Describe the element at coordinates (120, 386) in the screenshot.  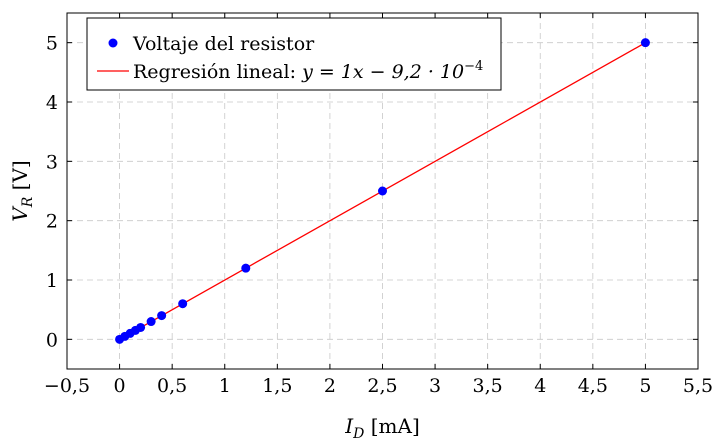
I see `x-tick-label: 0` at that location.